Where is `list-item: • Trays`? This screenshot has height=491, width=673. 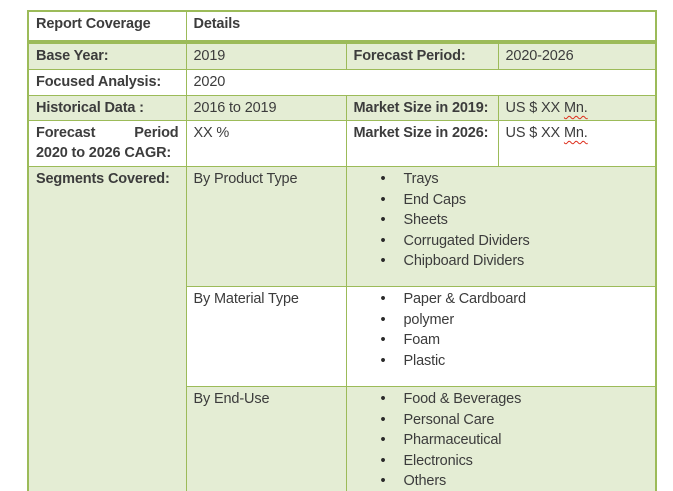
list-item: • Trays is located at coordinates (501, 179).